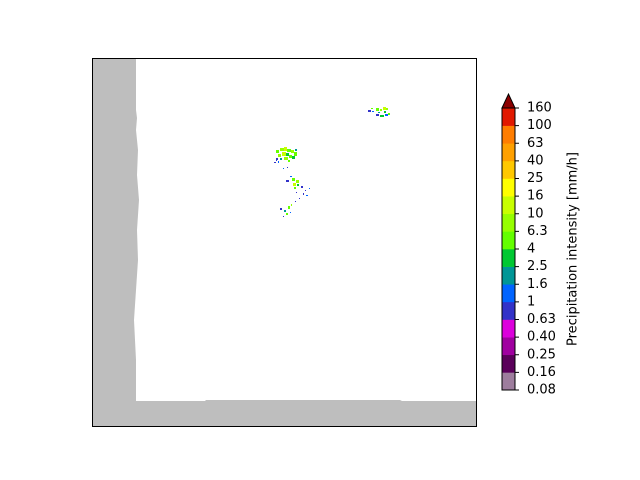  Describe the element at coordinates (541, 337) in the screenshot. I see `colorbar-tick-label: 0.40` at that location.